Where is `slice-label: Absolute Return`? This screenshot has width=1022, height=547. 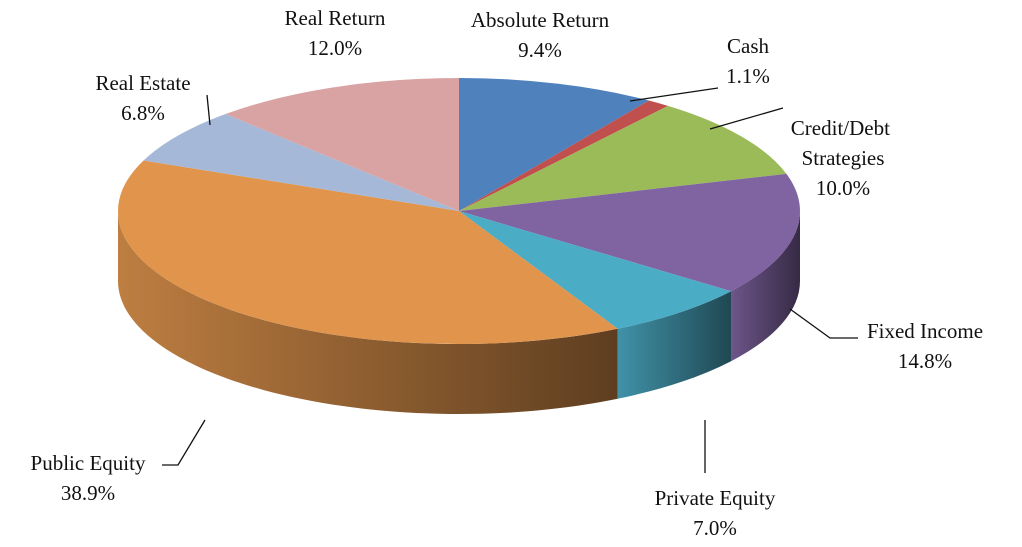
slice-label: Absolute Return is located at coordinates (540, 20).